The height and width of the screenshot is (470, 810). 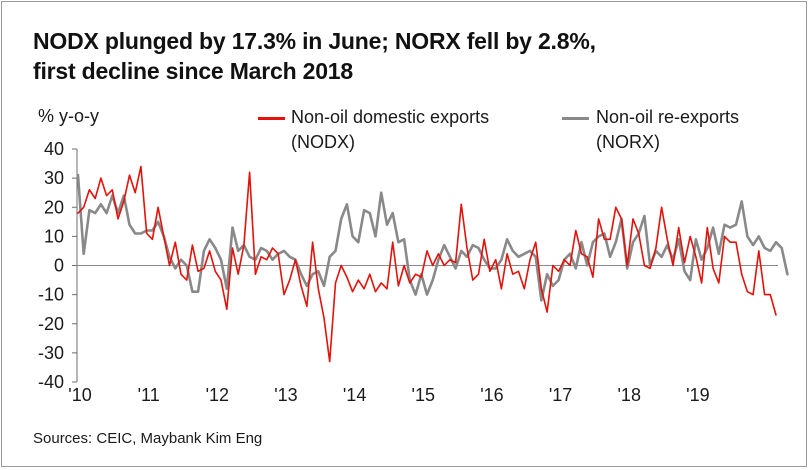 What do you see at coordinates (323, 142) in the screenshot?
I see `legend-label-nodx-line-2: (NODX)` at bounding box center [323, 142].